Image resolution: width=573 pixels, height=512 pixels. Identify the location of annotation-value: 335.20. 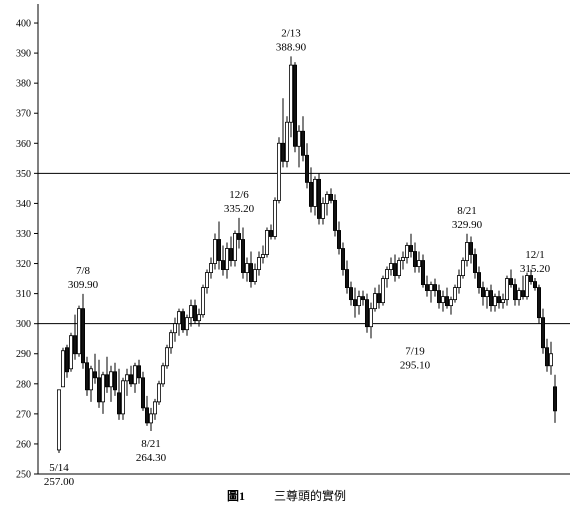
(239, 209).